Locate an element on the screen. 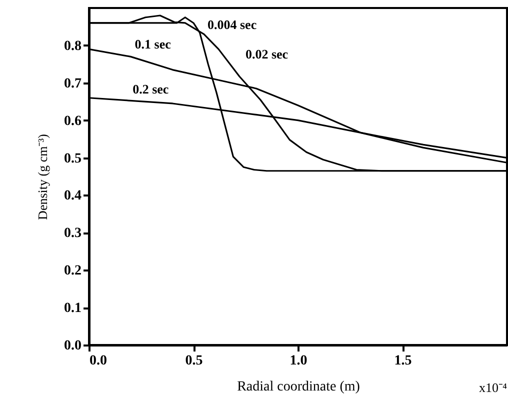 The image size is (508, 411). y-tick-label: 0.1 is located at coordinates (73, 308).